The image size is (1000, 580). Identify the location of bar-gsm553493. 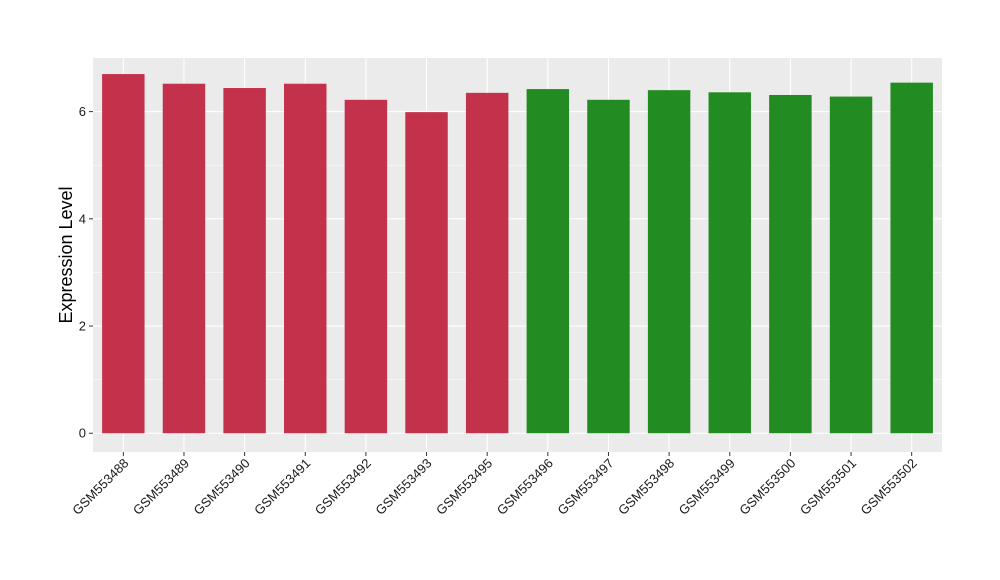
(426, 273).